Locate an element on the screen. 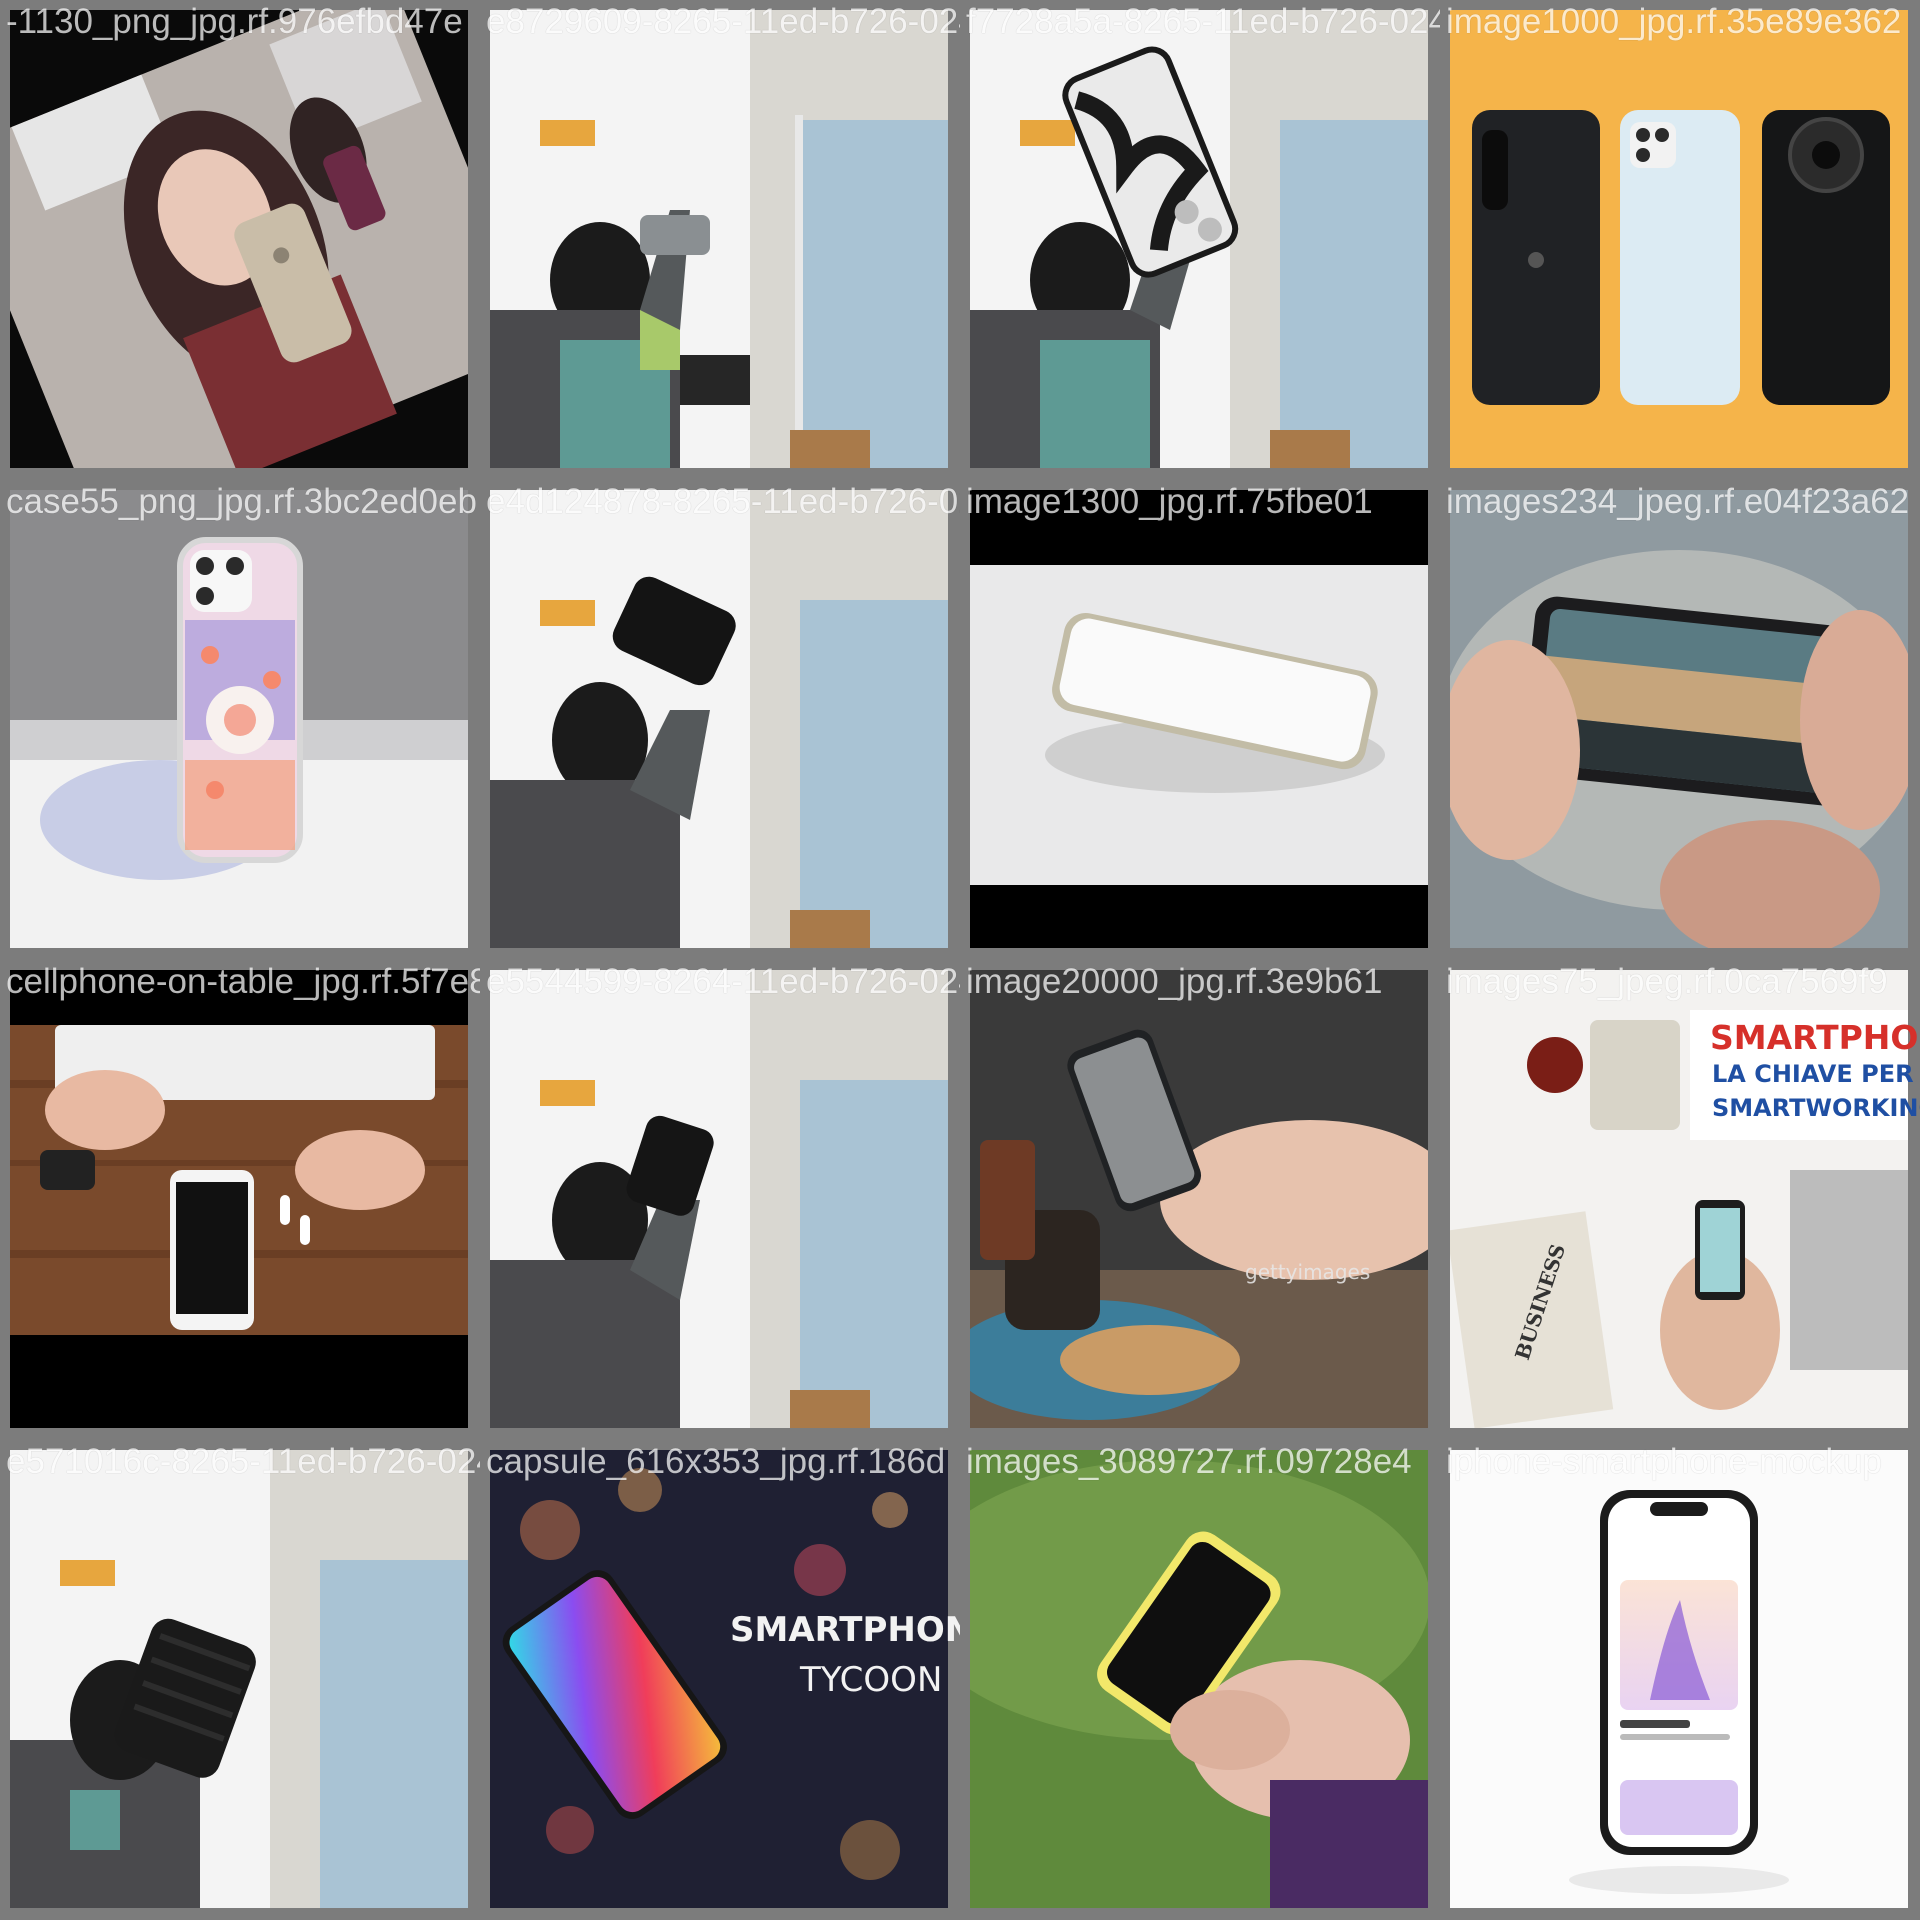  image-tile-9: cellphone-on-table_jpg.rf.5f7e8 is located at coordinates (240, 1200).